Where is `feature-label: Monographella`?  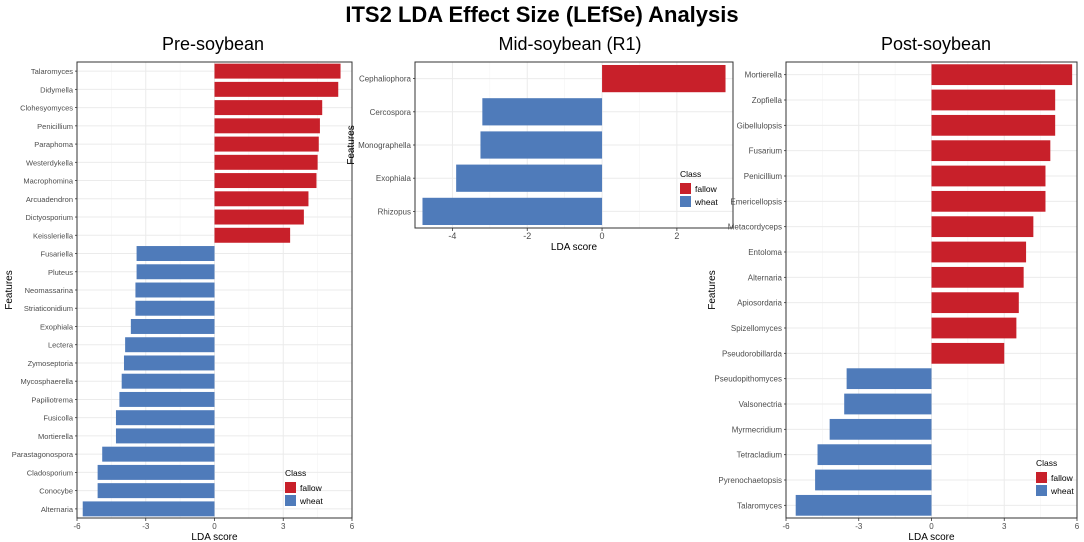
feature-label: Monographella is located at coordinates (384, 145).